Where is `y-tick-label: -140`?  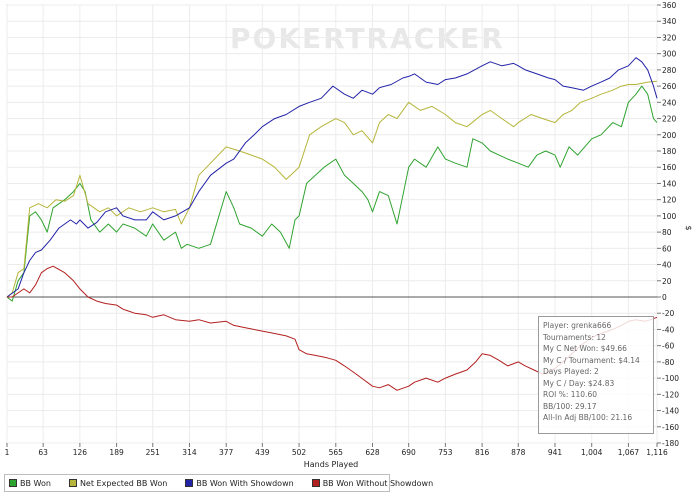
y-tick-label: -140 is located at coordinates (670, 411).